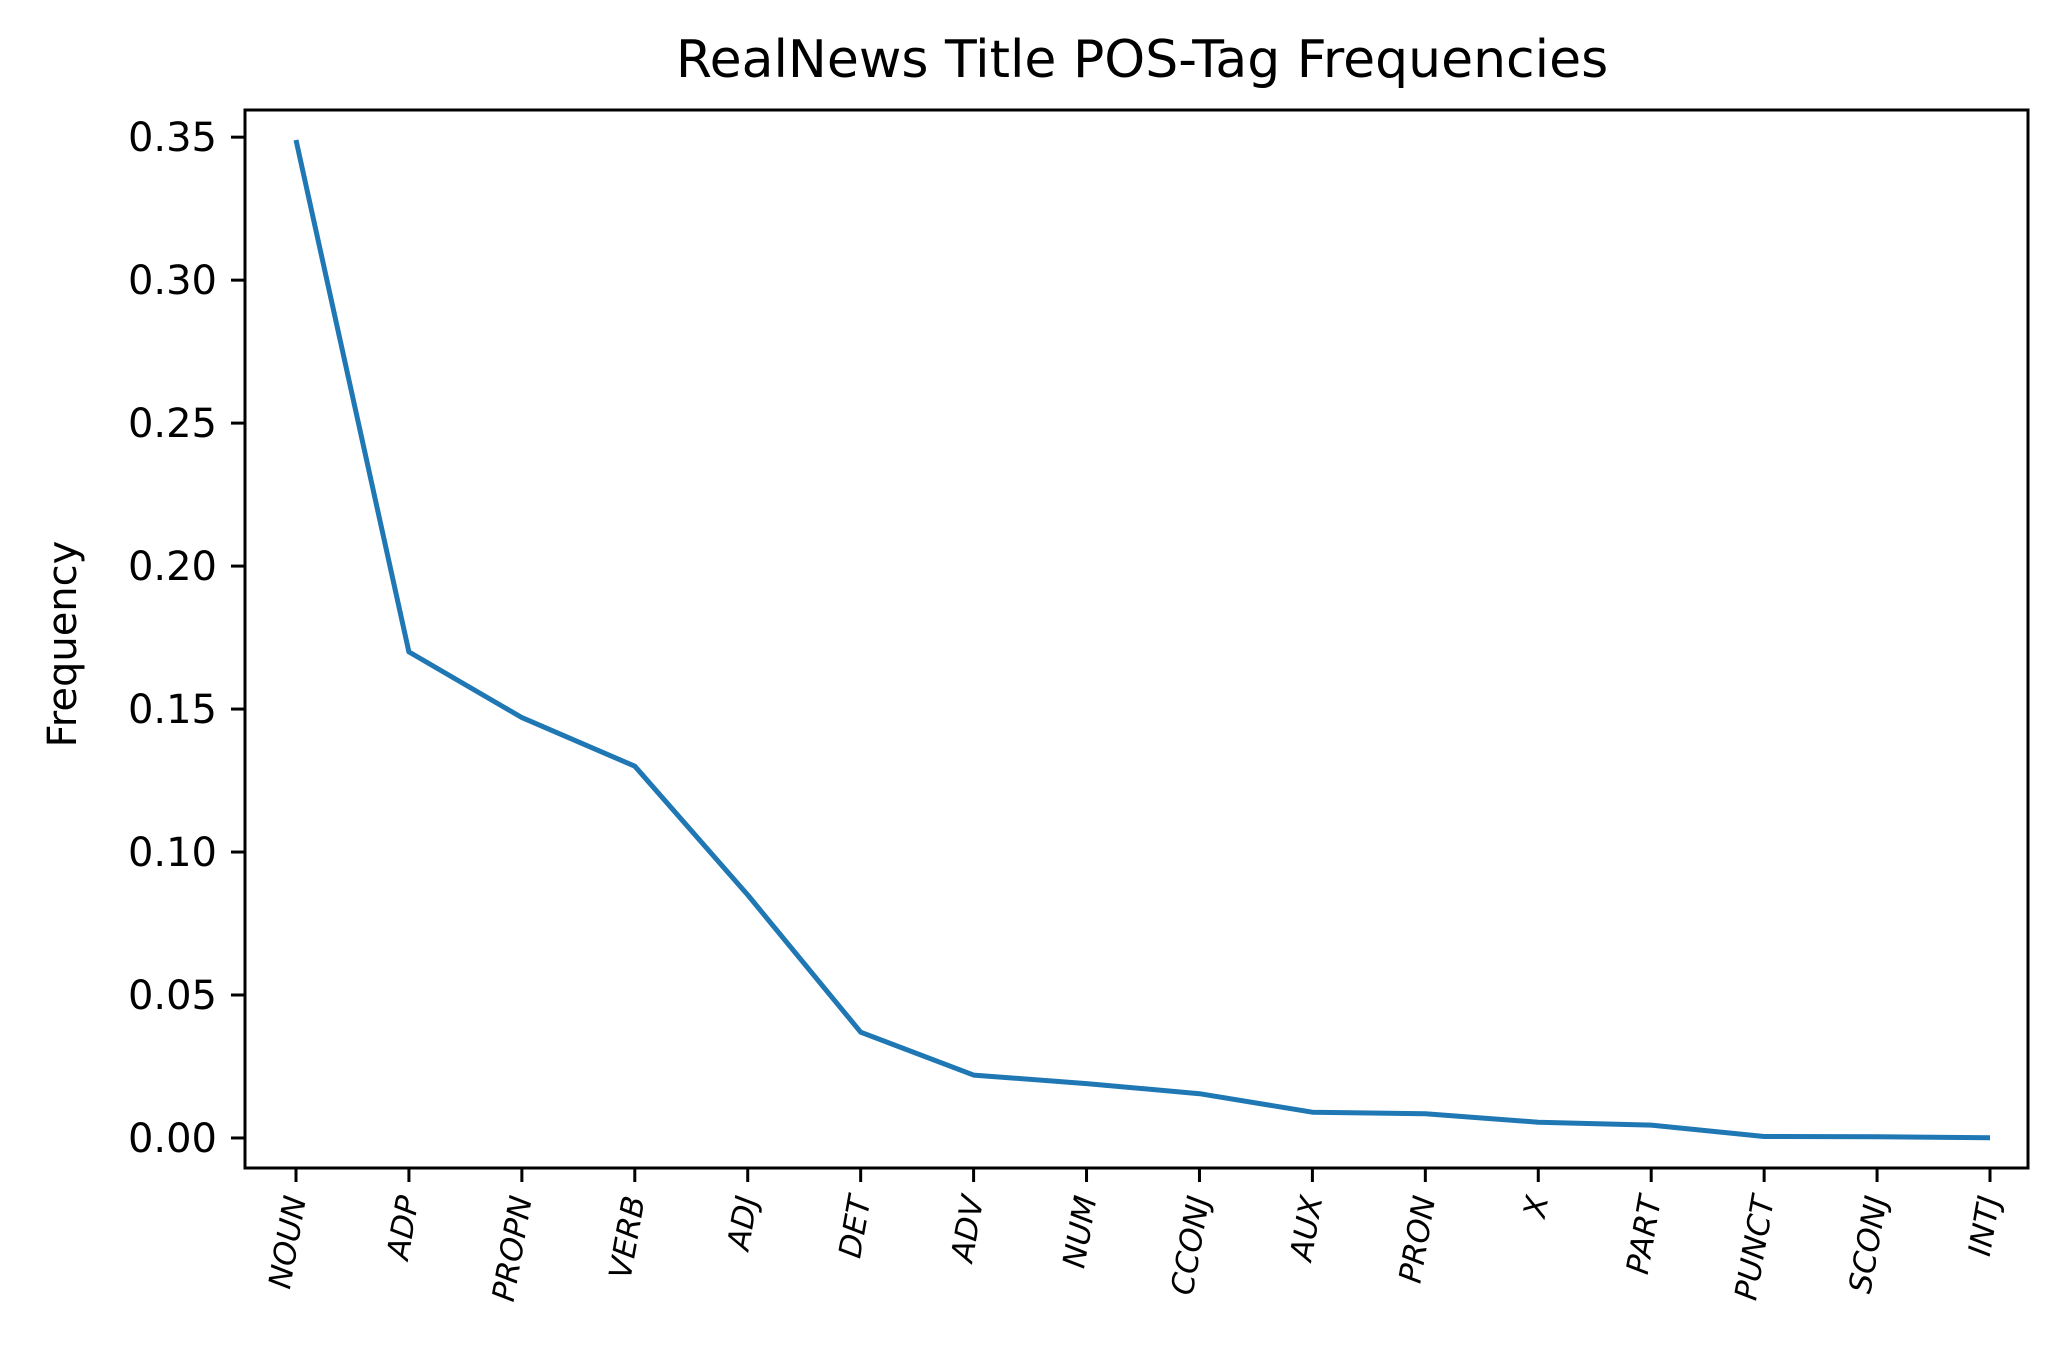 Image resolution: width=2064 pixels, height=1363 pixels. Describe the element at coordinates (172, 1139) in the screenshot. I see `y-tick-label: 0.00` at that location.